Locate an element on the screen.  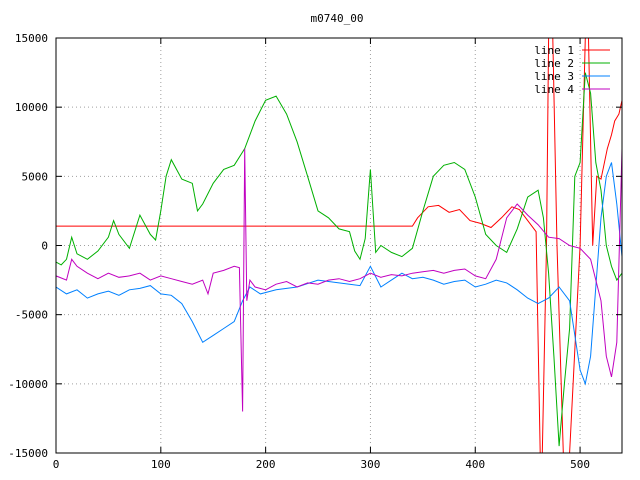
x-tick-label: 500 is located at coordinates (580, 464).